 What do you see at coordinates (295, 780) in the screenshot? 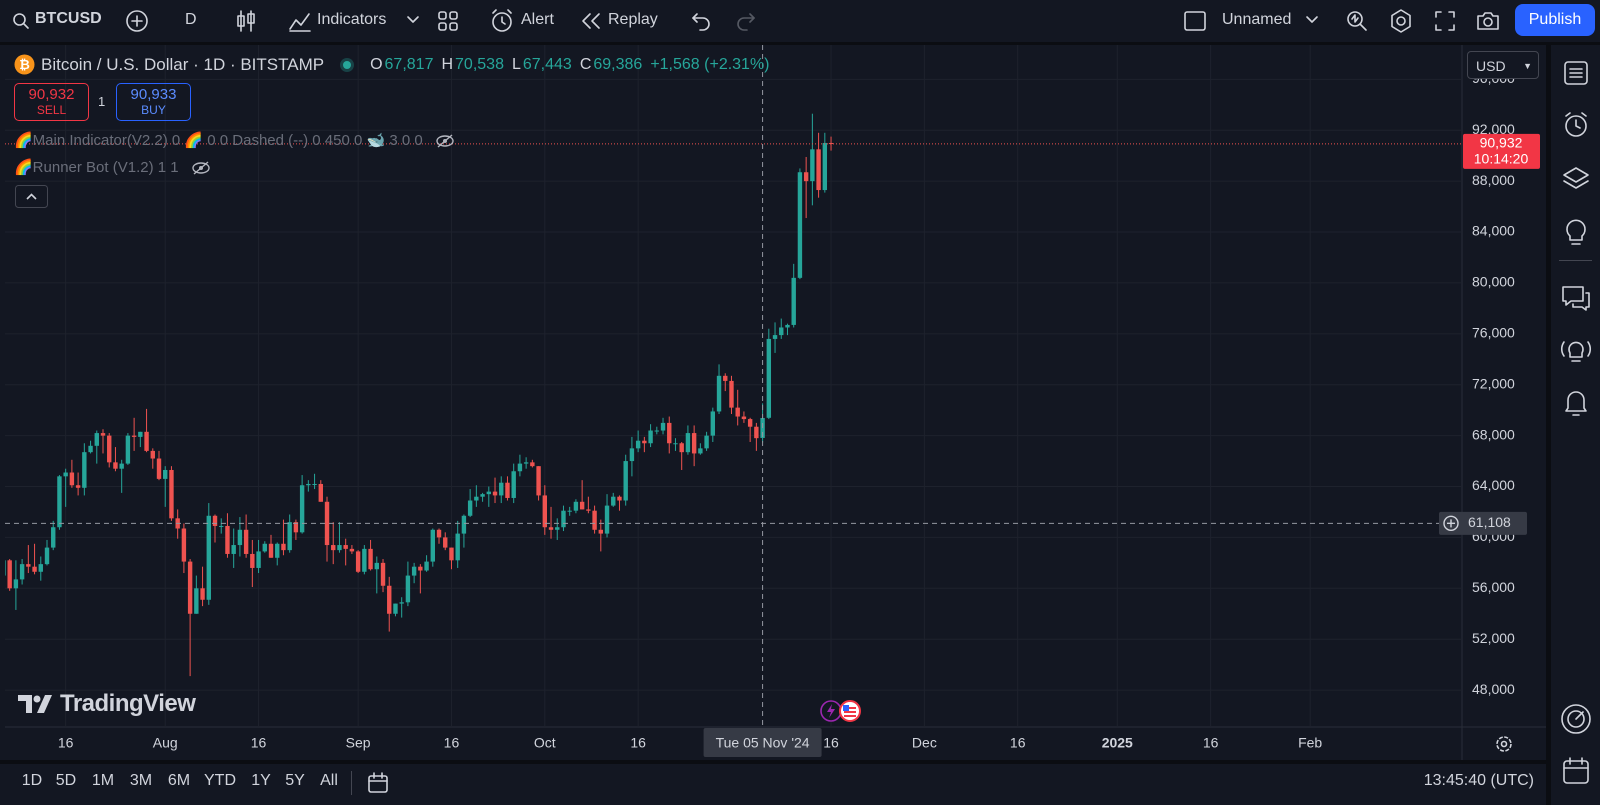
I see `range-button: 5Y` at bounding box center [295, 780].